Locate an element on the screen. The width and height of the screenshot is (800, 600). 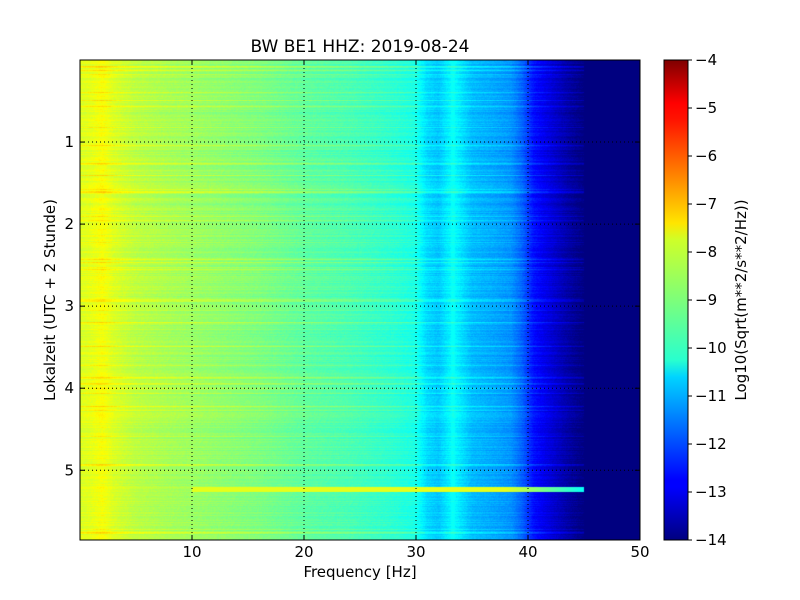
colorbar-ticks: −4 −5 −6 −7 −8 −9 −10 −11 −12 −13 −14 is located at coordinates (707, 300).